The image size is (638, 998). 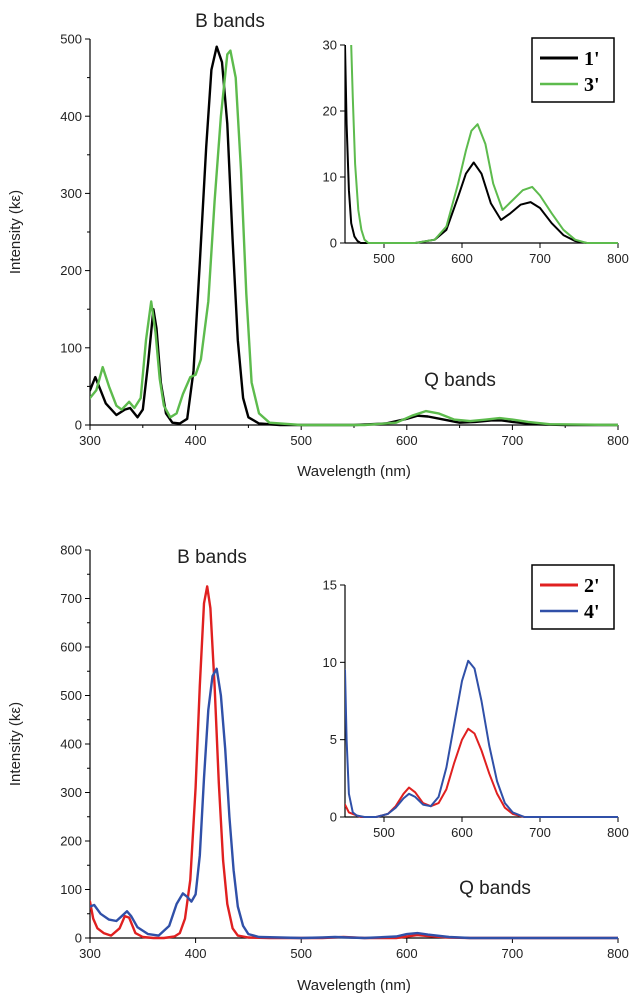 I want to click on legend: 1'3', so click(x=573, y=70).